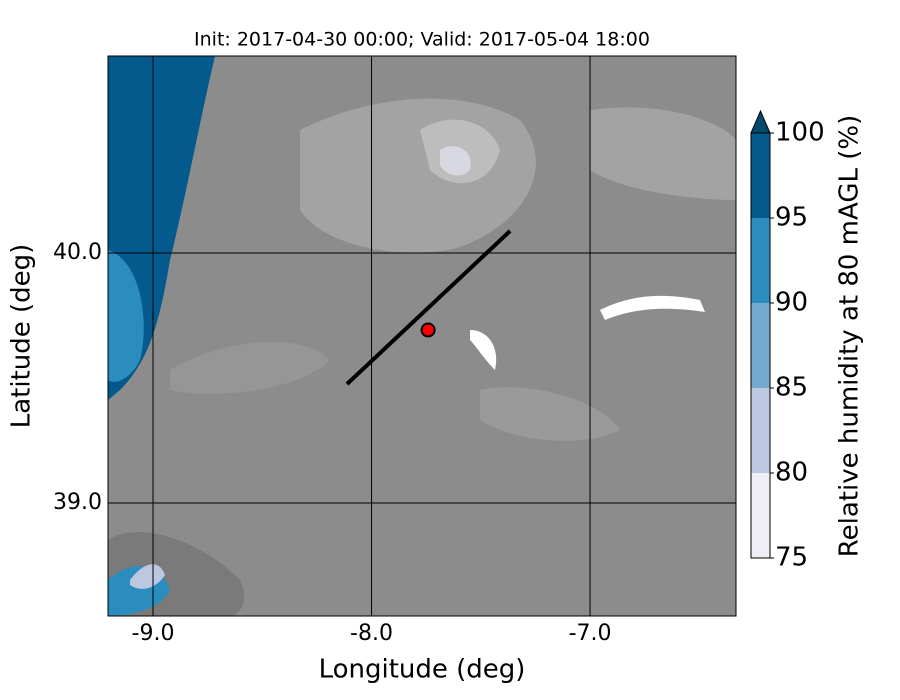 The width and height of the screenshot is (900, 700). I want to click on colorbar-tick-label: 95, so click(791, 218).